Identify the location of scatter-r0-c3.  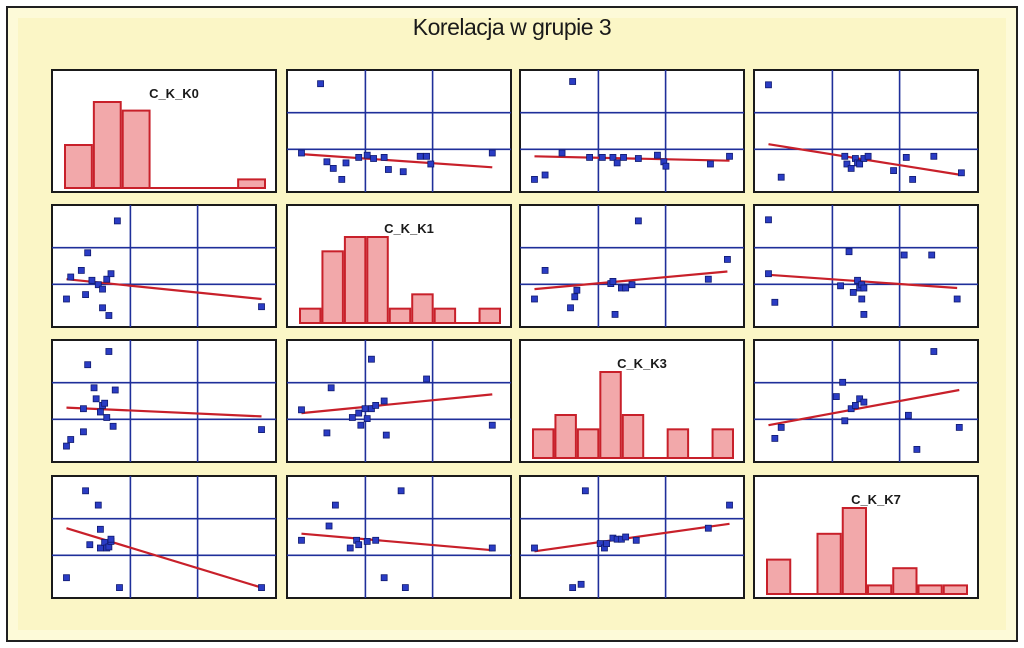
(865, 132).